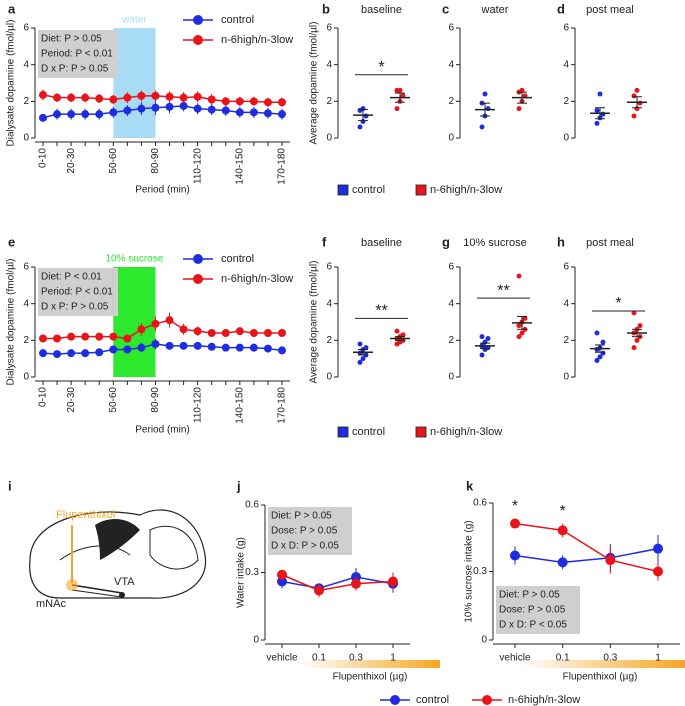  What do you see at coordinates (480, 571) in the screenshot?
I see `y-tick-label: 0.3` at bounding box center [480, 571].